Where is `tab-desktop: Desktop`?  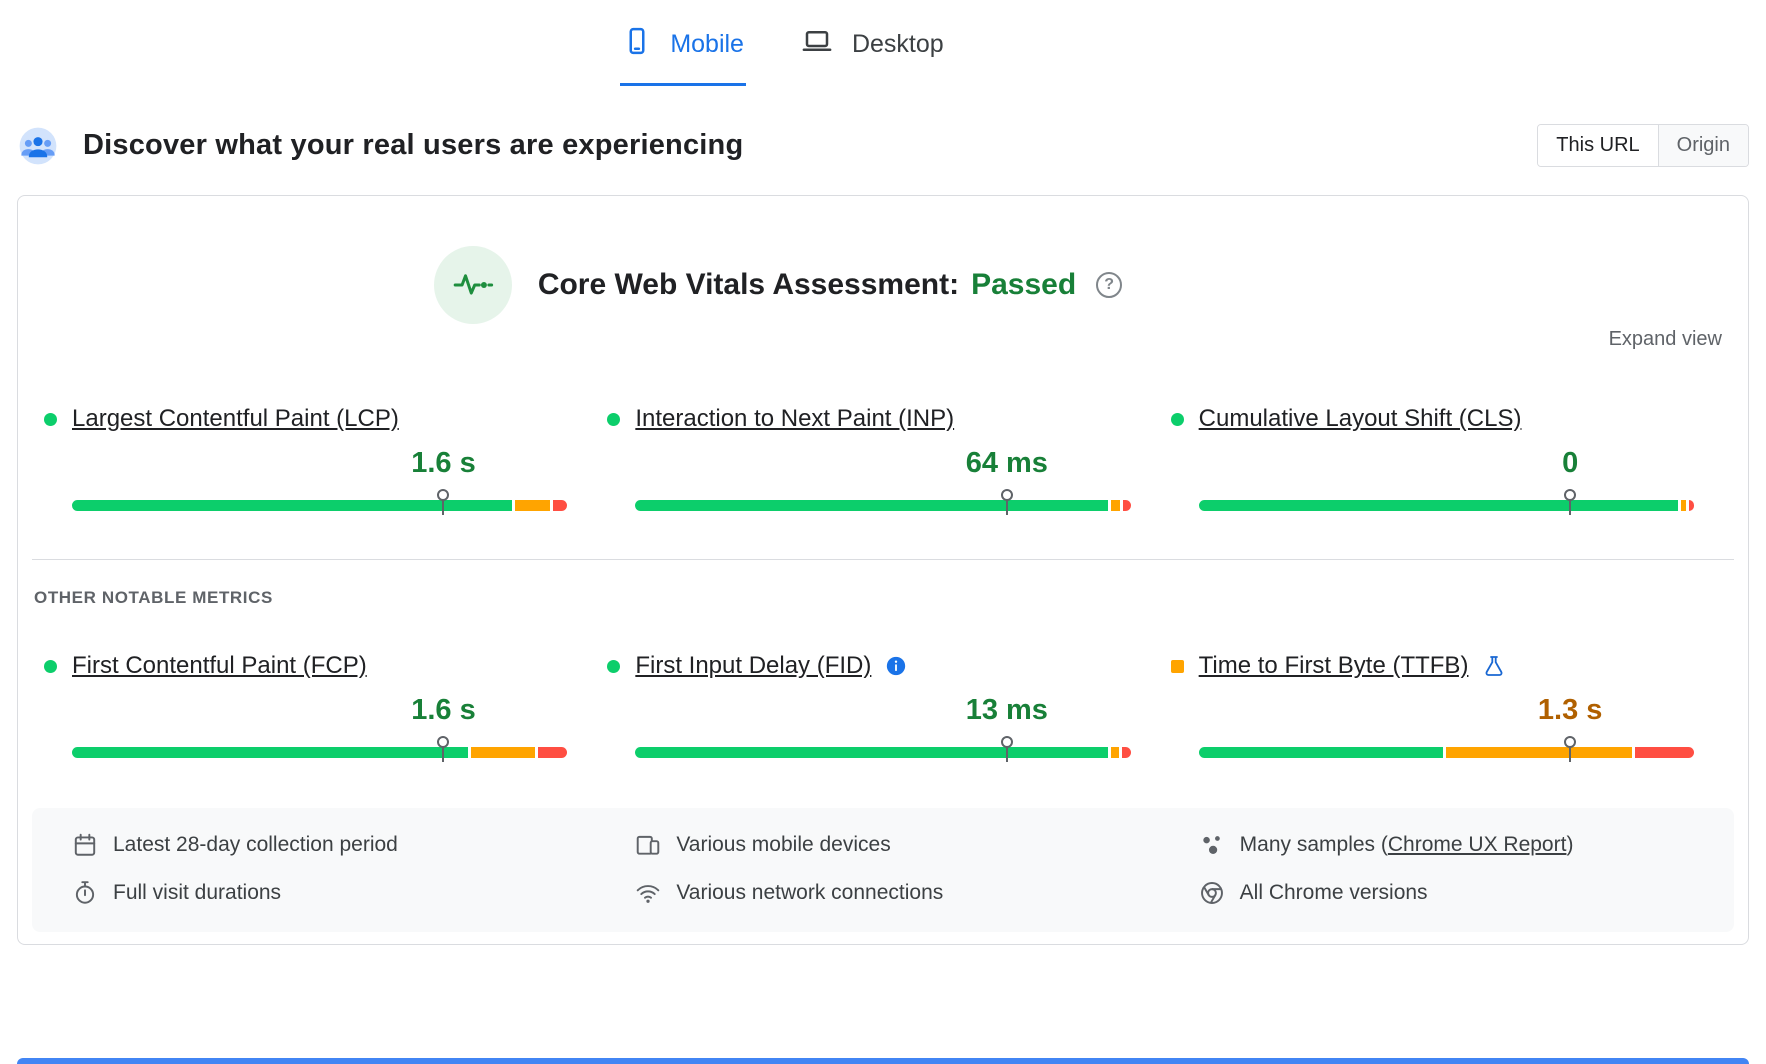 tab-desktop: Desktop is located at coordinates (872, 53).